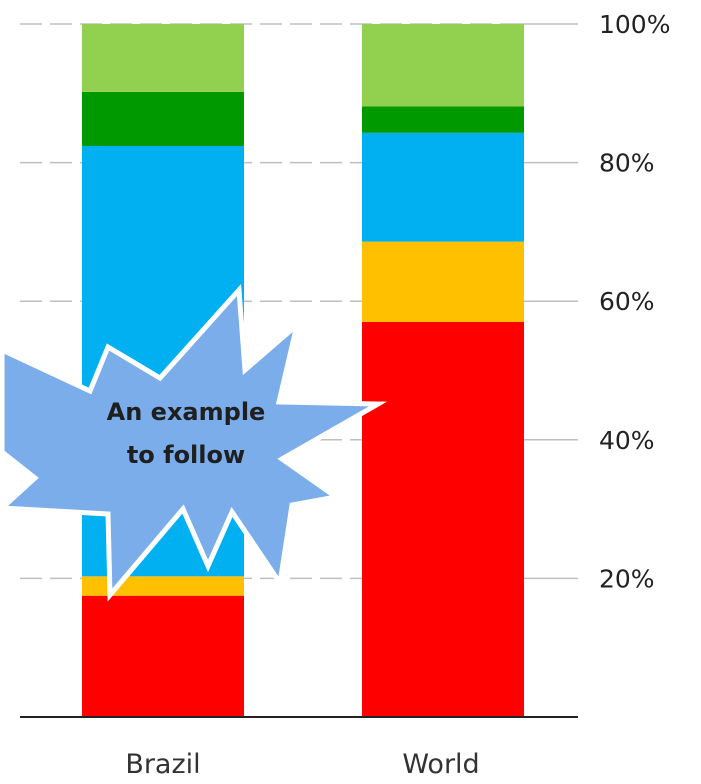  I want to click on y-axis-tick-labels: 20% 40% 60% 80% 100%, so click(634, 301).